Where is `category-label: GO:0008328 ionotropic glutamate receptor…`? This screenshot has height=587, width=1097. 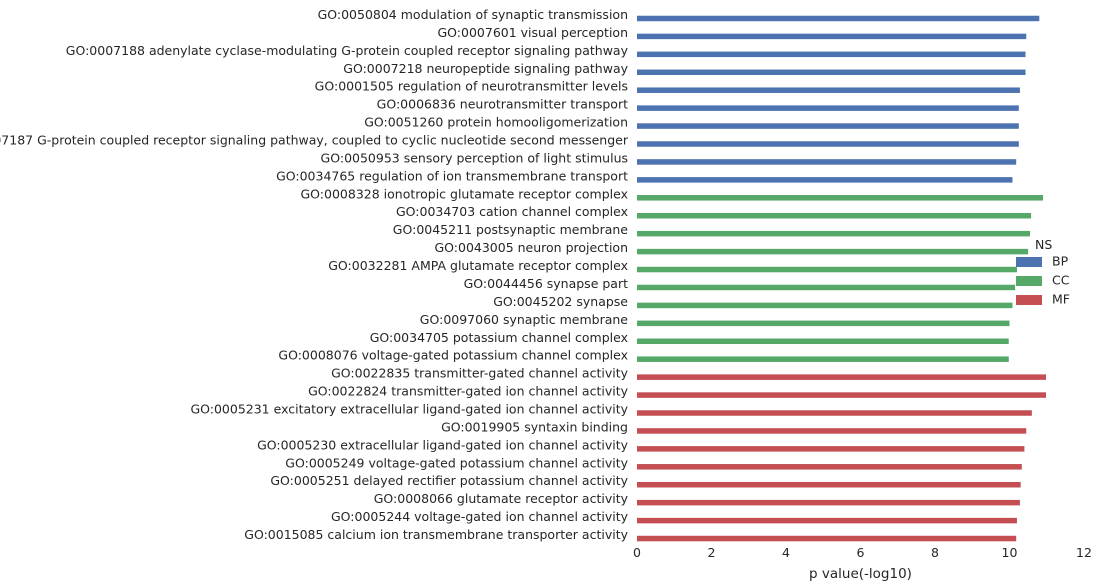
category-label: GO:0008328 ionotropic glutamate receptor… is located at coordinates (465, 193).